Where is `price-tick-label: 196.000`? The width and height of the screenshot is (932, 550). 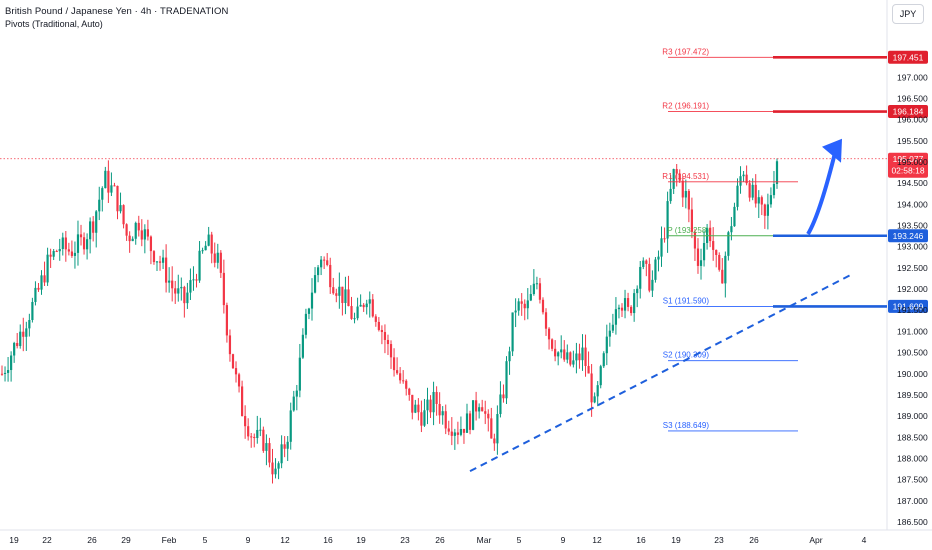
price-tick-label: 196.000 is located at coordinates (912, 120).